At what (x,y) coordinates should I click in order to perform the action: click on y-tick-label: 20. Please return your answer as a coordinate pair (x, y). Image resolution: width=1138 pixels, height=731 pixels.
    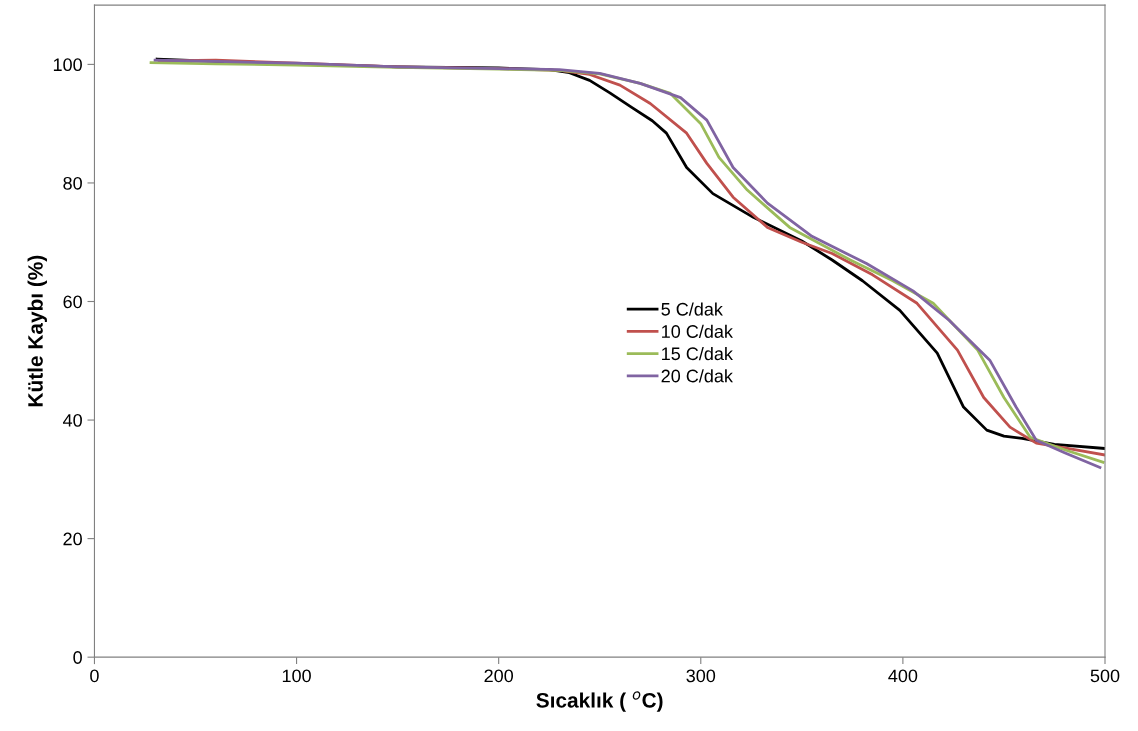
    Looking at the image, I should click on (72, 539).